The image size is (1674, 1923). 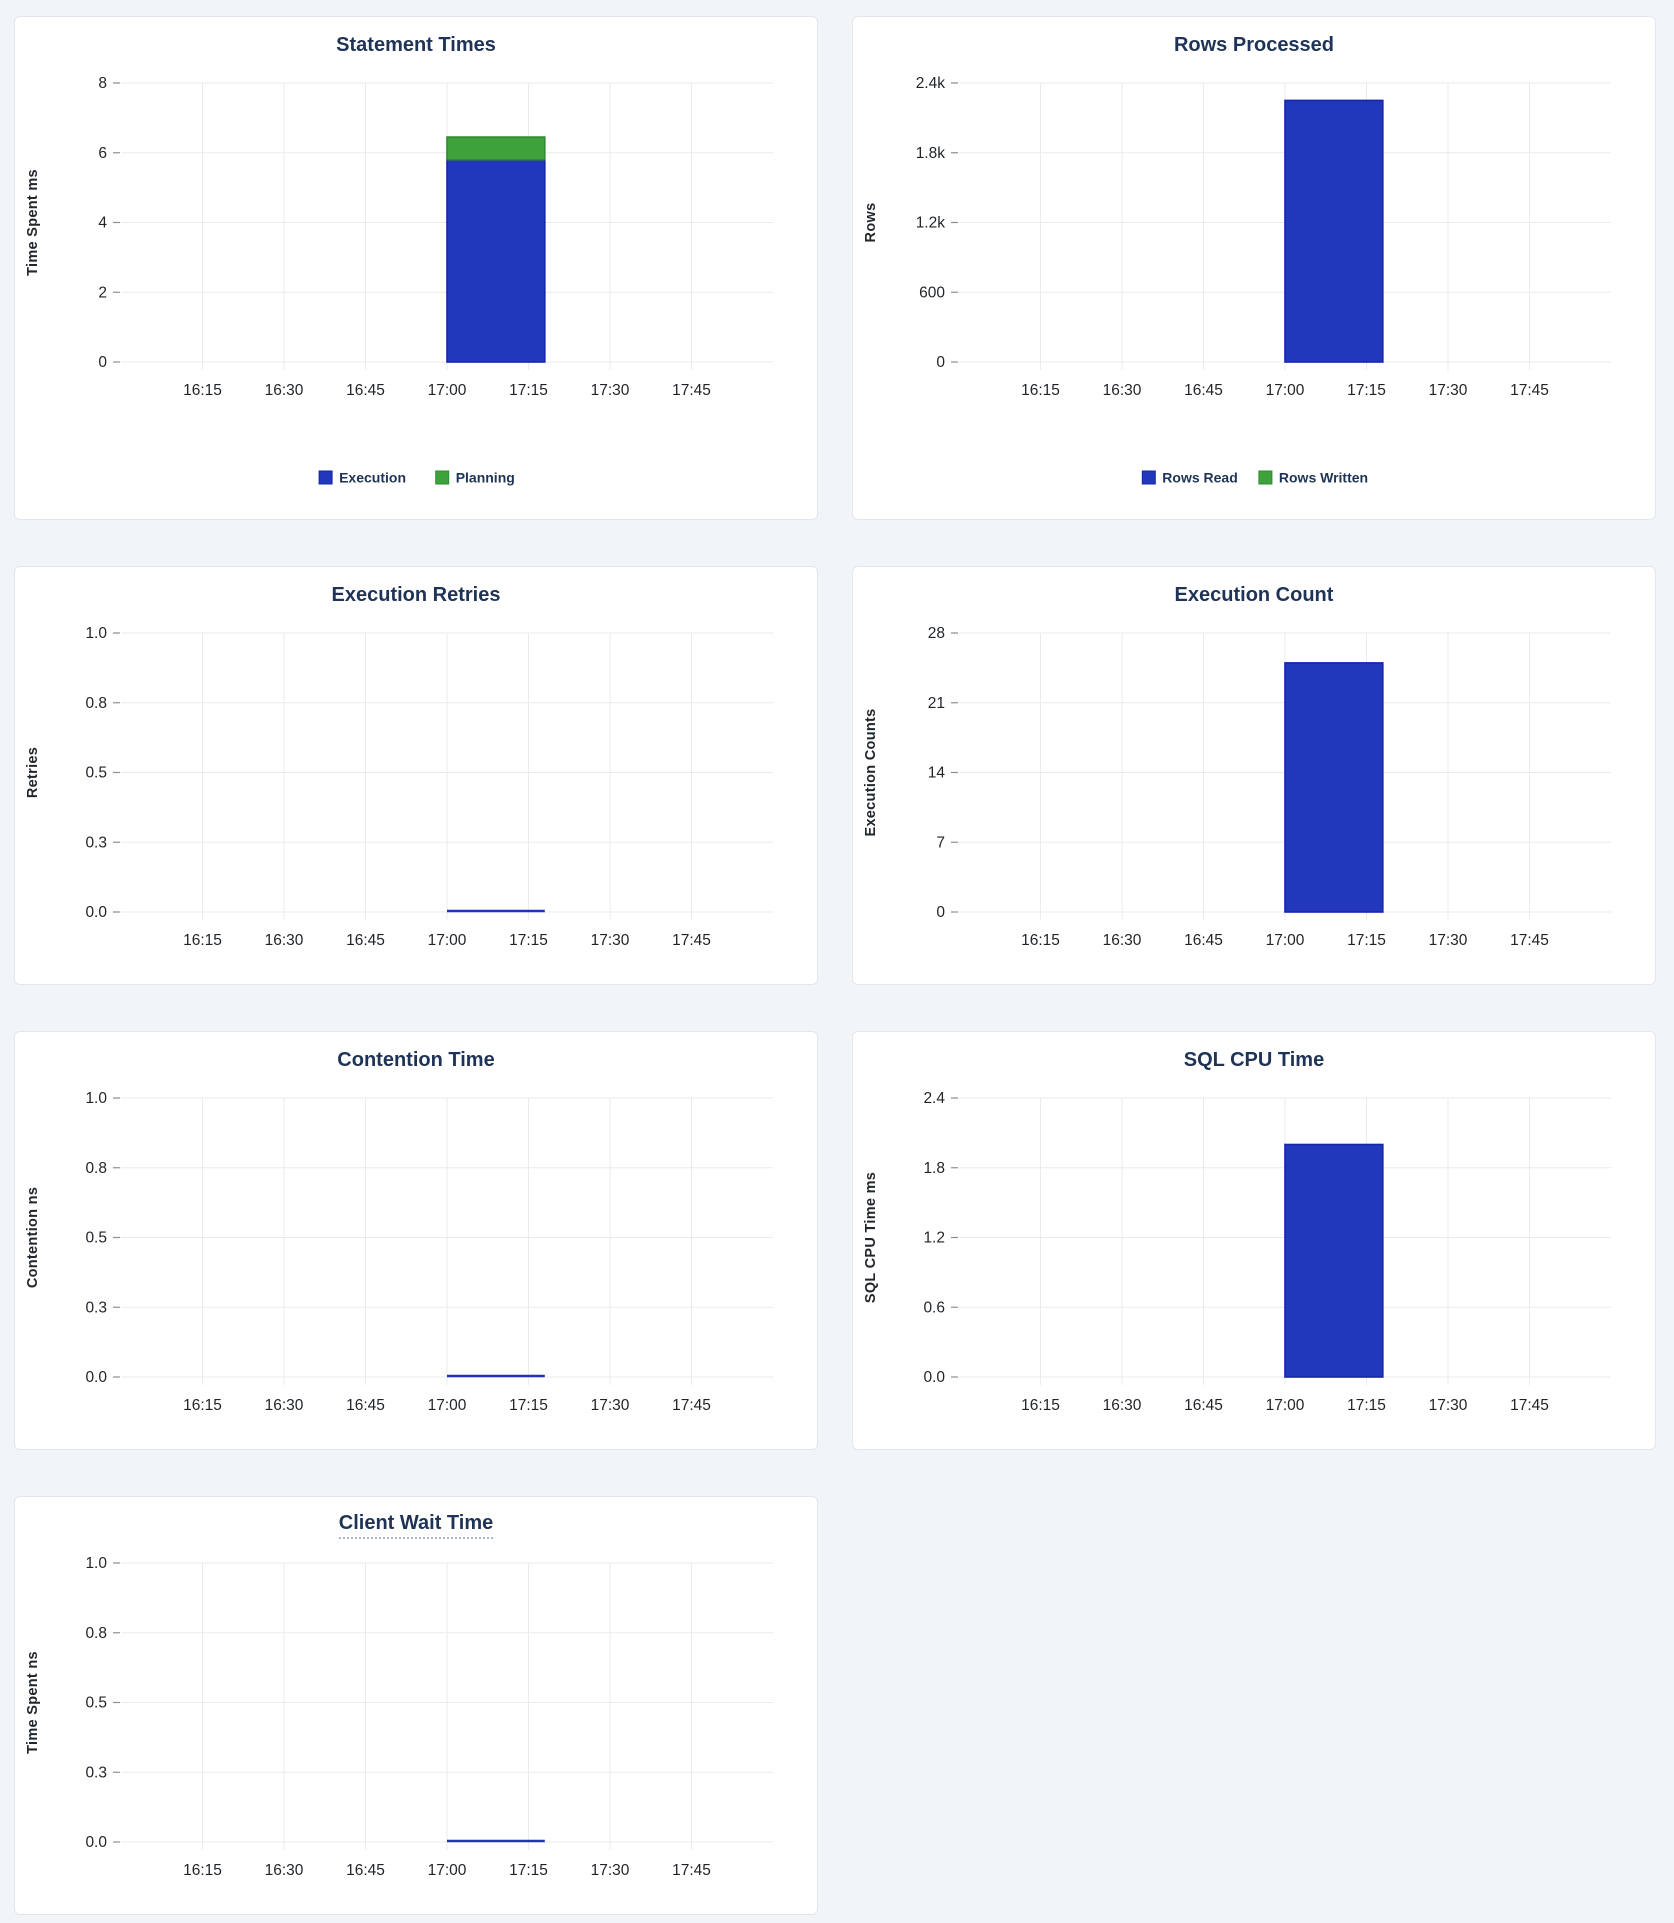 I want to click on y-tick-label: 21, so click(x=936, y=703).